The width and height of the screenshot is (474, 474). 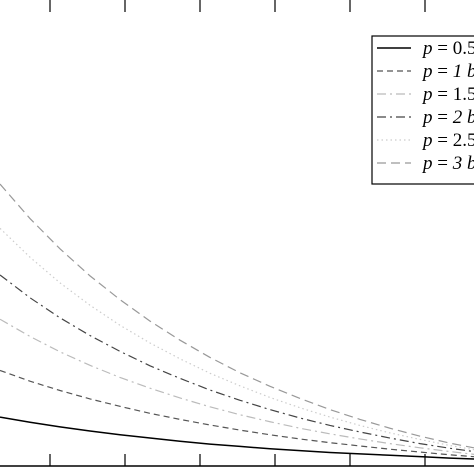 I want to click on legend-label-5: p = 3 b, so click(x=447, y=163).